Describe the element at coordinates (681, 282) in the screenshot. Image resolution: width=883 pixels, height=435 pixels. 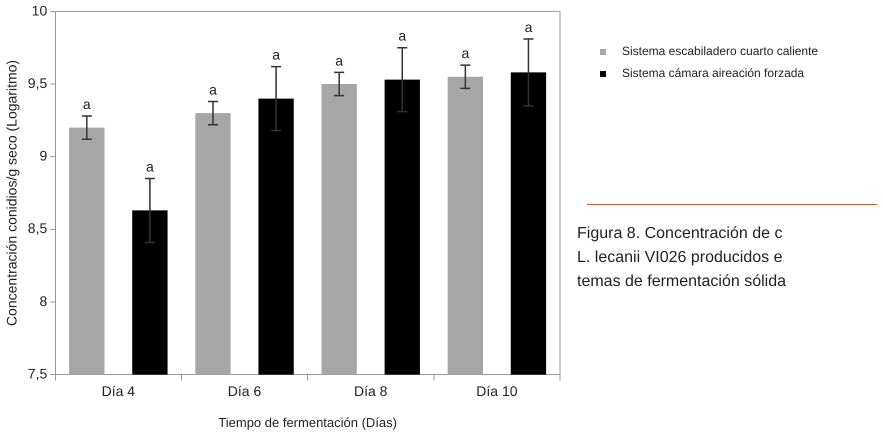
I see `text: temas de fermentación sólida` at that location.